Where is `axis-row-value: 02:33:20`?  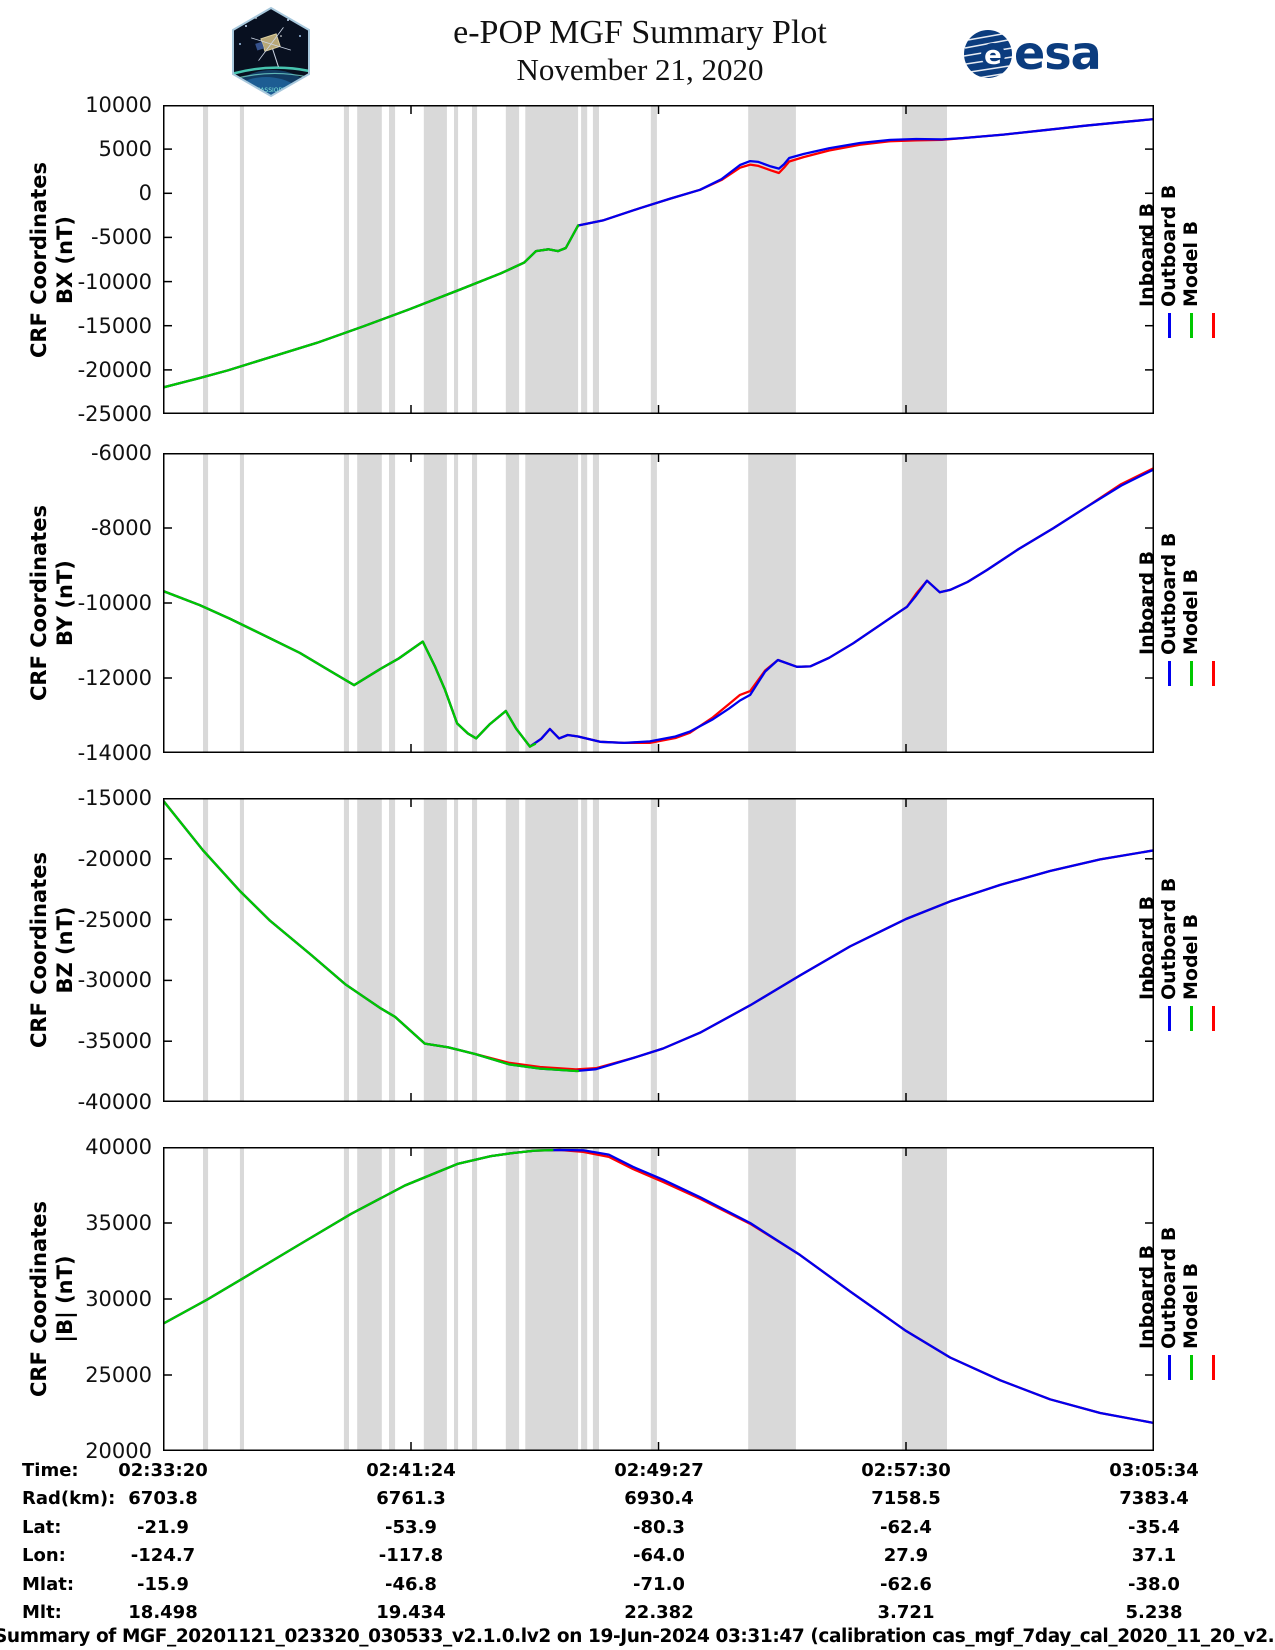
axis-row-value: 02:33:20 is located at coordinates (163, 1470).